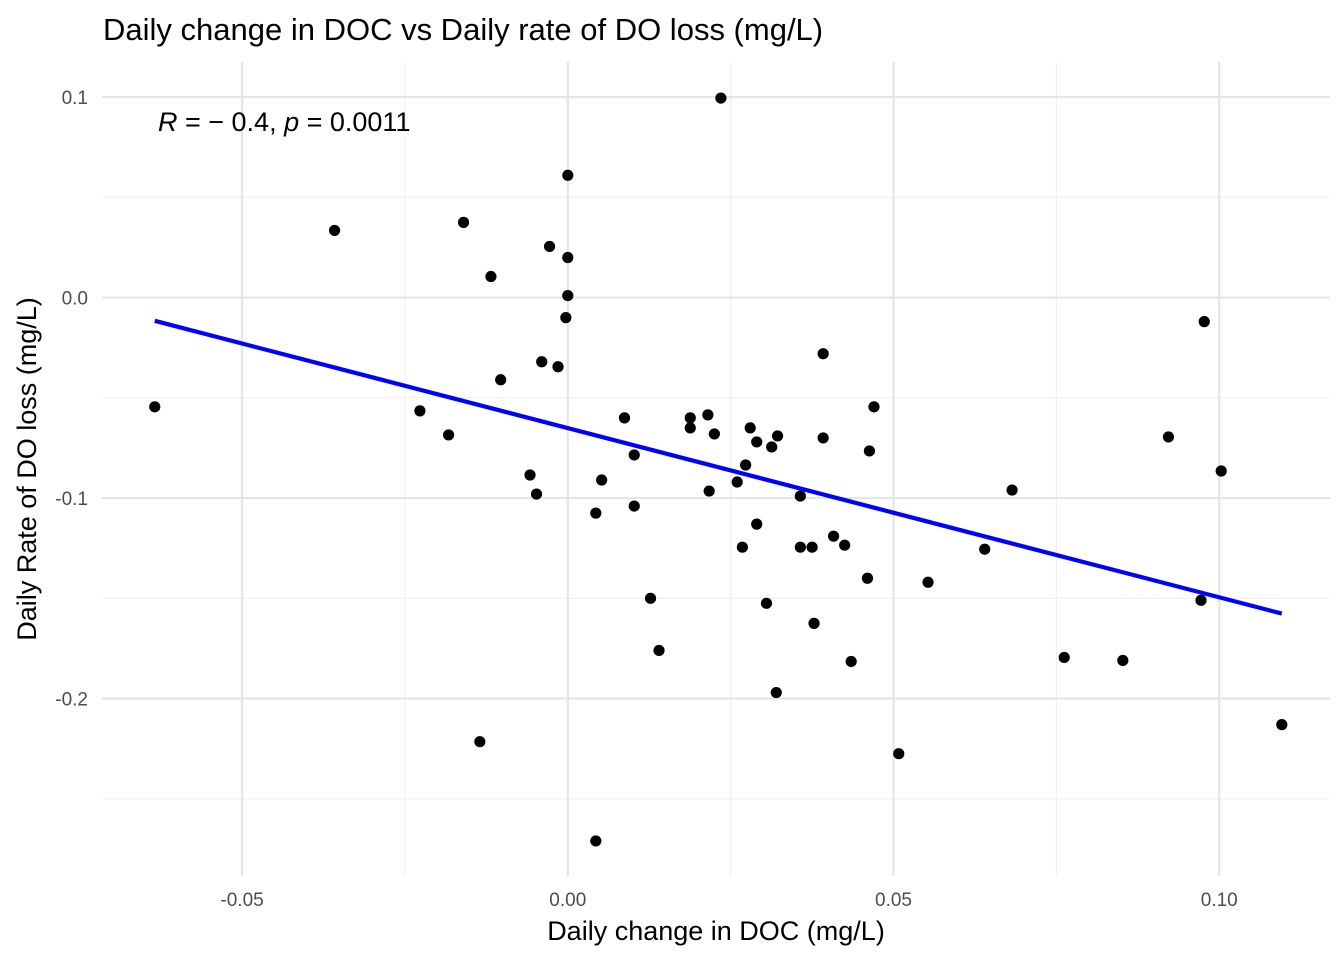 The height and width of the screenshot is (960, 1344). Describe the element at coordinates (354, 122) in the screenshot. I see `p-value: = 0.0011` at that location.